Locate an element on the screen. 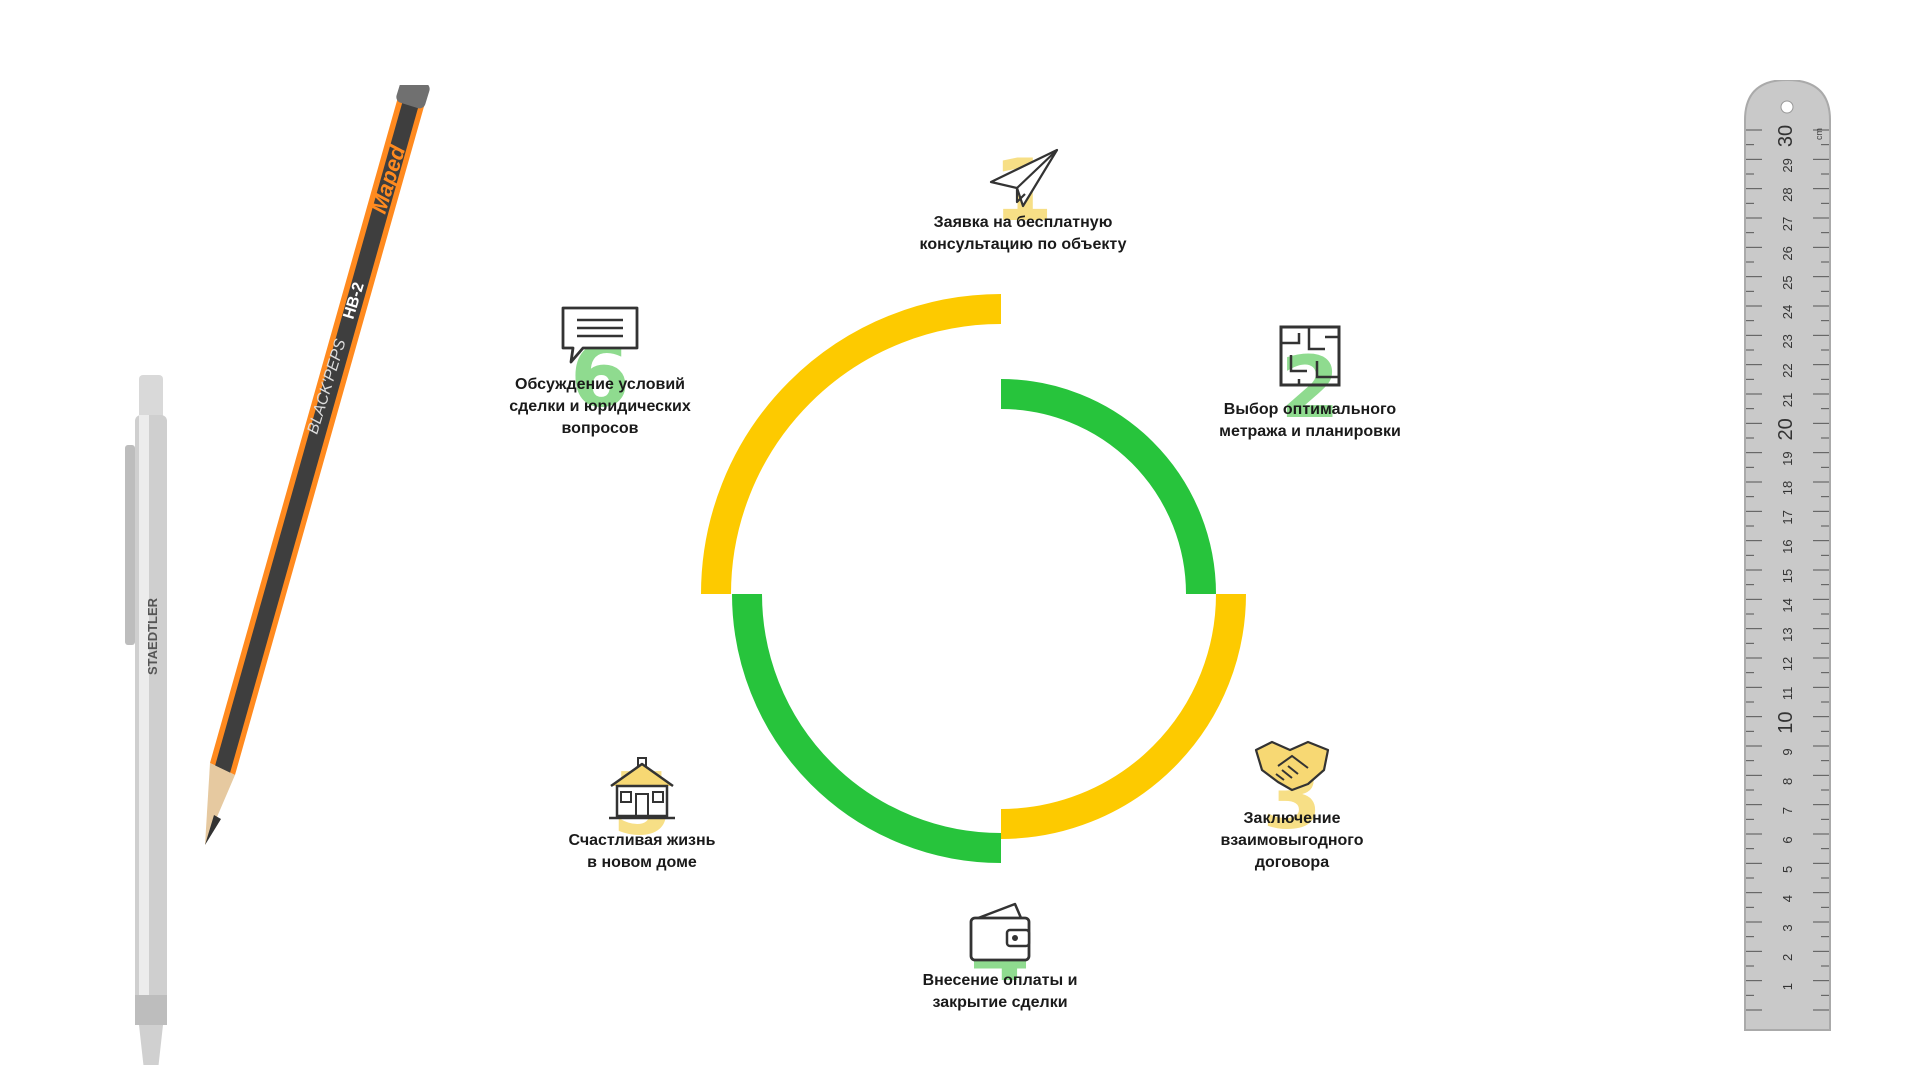 The width and height of the screenshot is (1920, 1080). step-label-2: Выбор оптимального метража и планировки is located at coordinates (1310, 420).